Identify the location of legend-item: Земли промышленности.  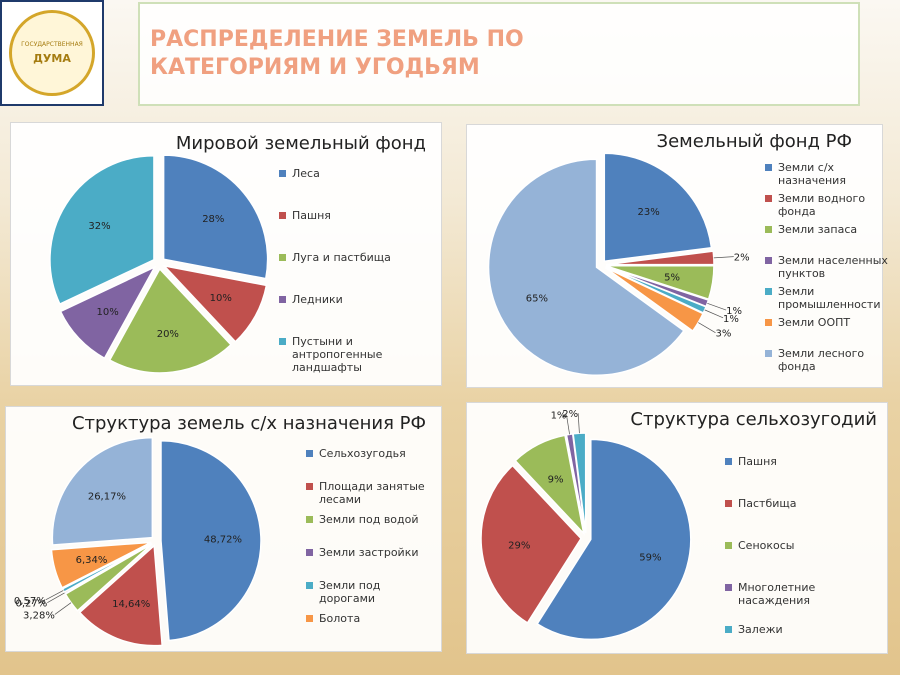
(830, 298).